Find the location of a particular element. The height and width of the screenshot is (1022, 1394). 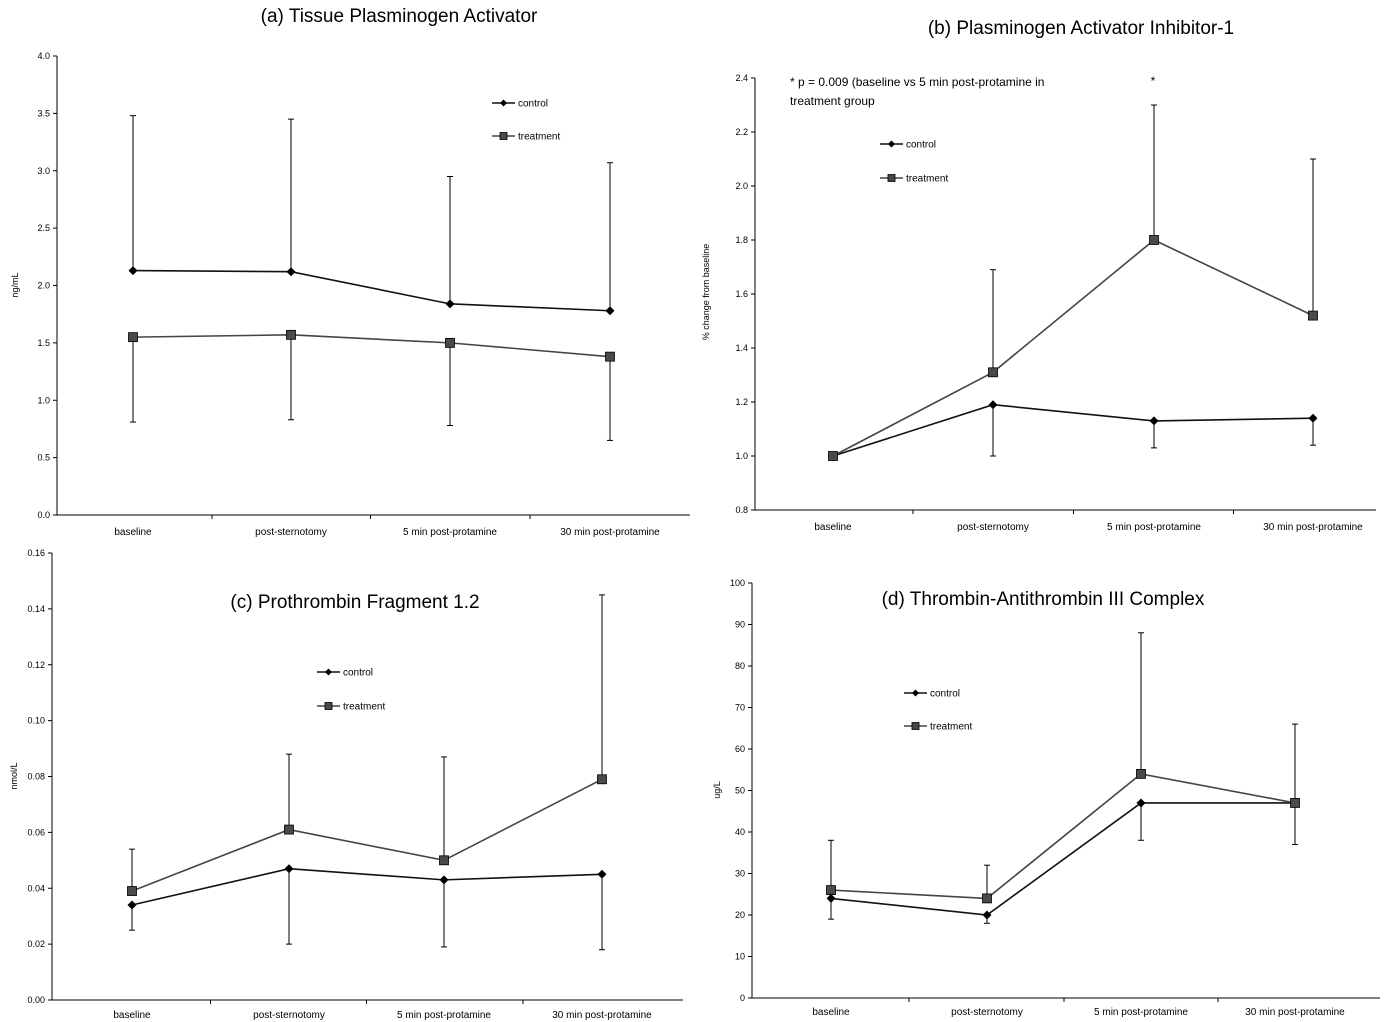

y-tick-label: 0.14 is located at coordinates (36, 609).